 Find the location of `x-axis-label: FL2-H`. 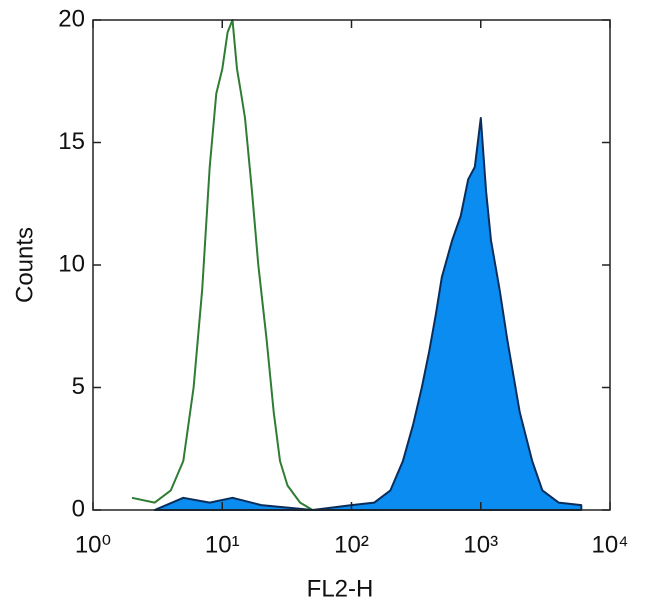

x-axis-label: FL2-H is located at coordinates (340, 588).